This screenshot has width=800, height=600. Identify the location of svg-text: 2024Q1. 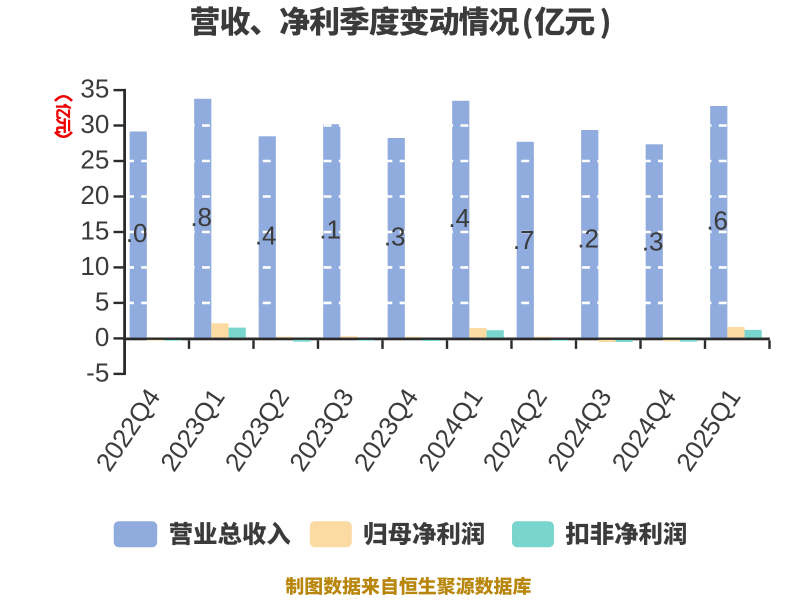
(450, 429).